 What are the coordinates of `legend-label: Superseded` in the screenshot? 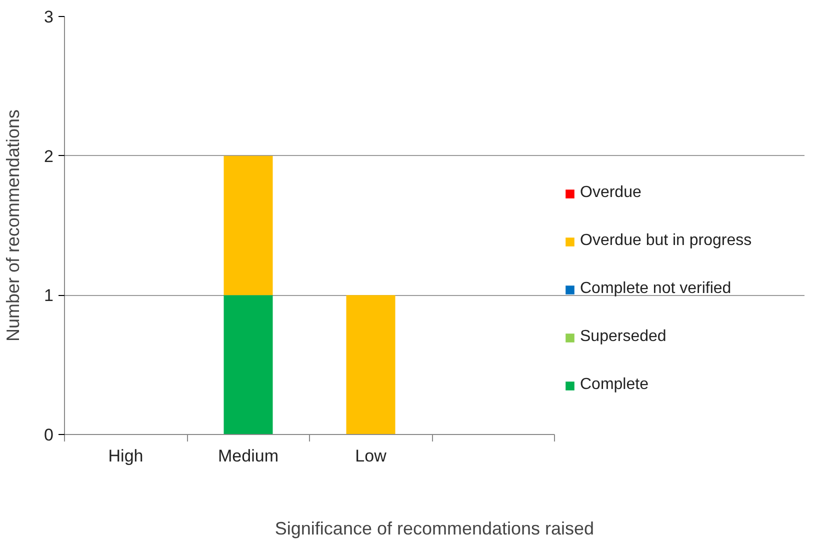 It's located at (623, 337).